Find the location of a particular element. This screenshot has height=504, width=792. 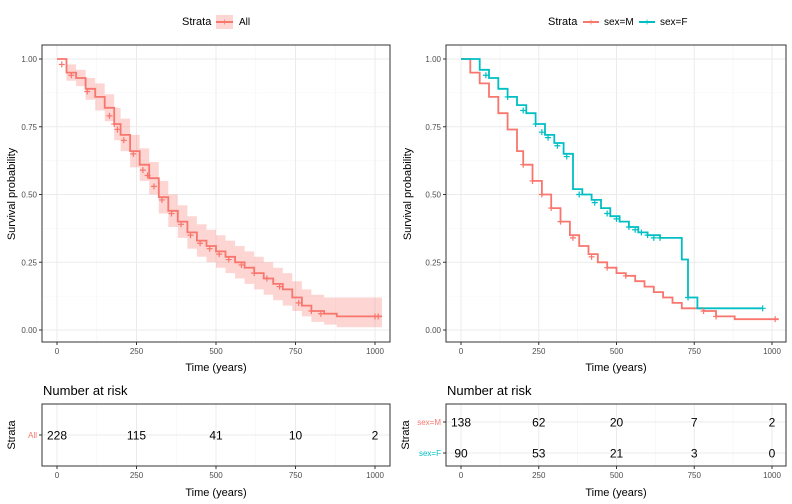

right-legend-entry-female: sex=F is located at coordinates (674, 22).